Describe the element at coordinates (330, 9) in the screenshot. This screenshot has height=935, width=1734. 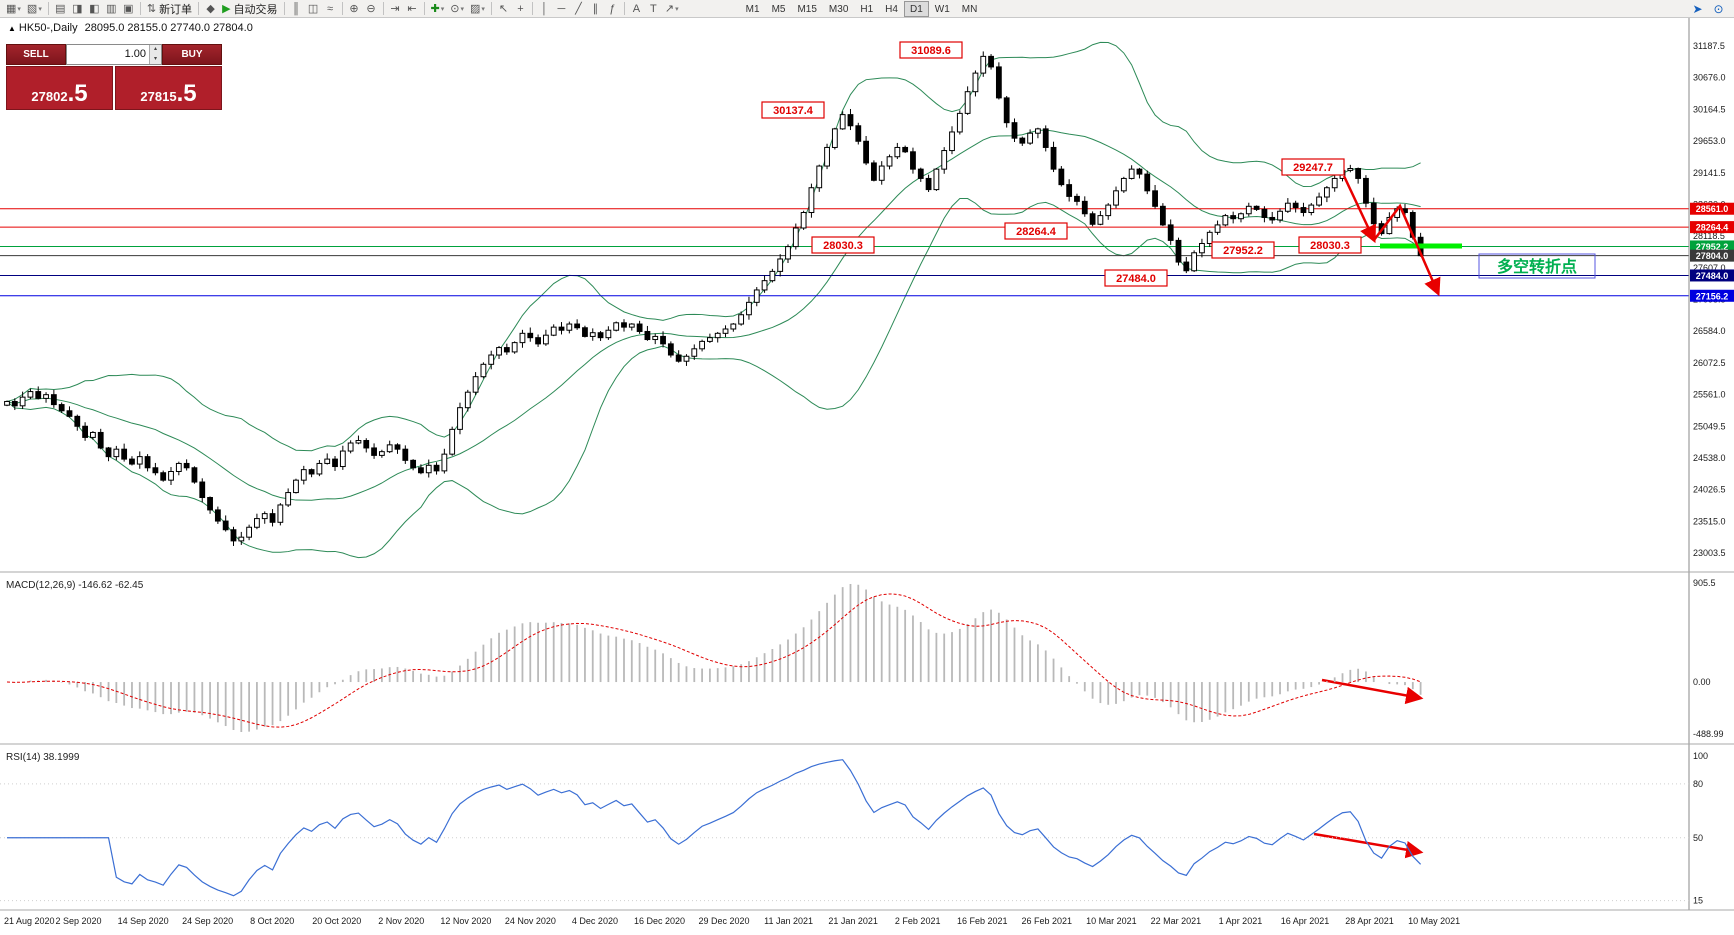
I see `line-chart-icon: ≈` at that location.